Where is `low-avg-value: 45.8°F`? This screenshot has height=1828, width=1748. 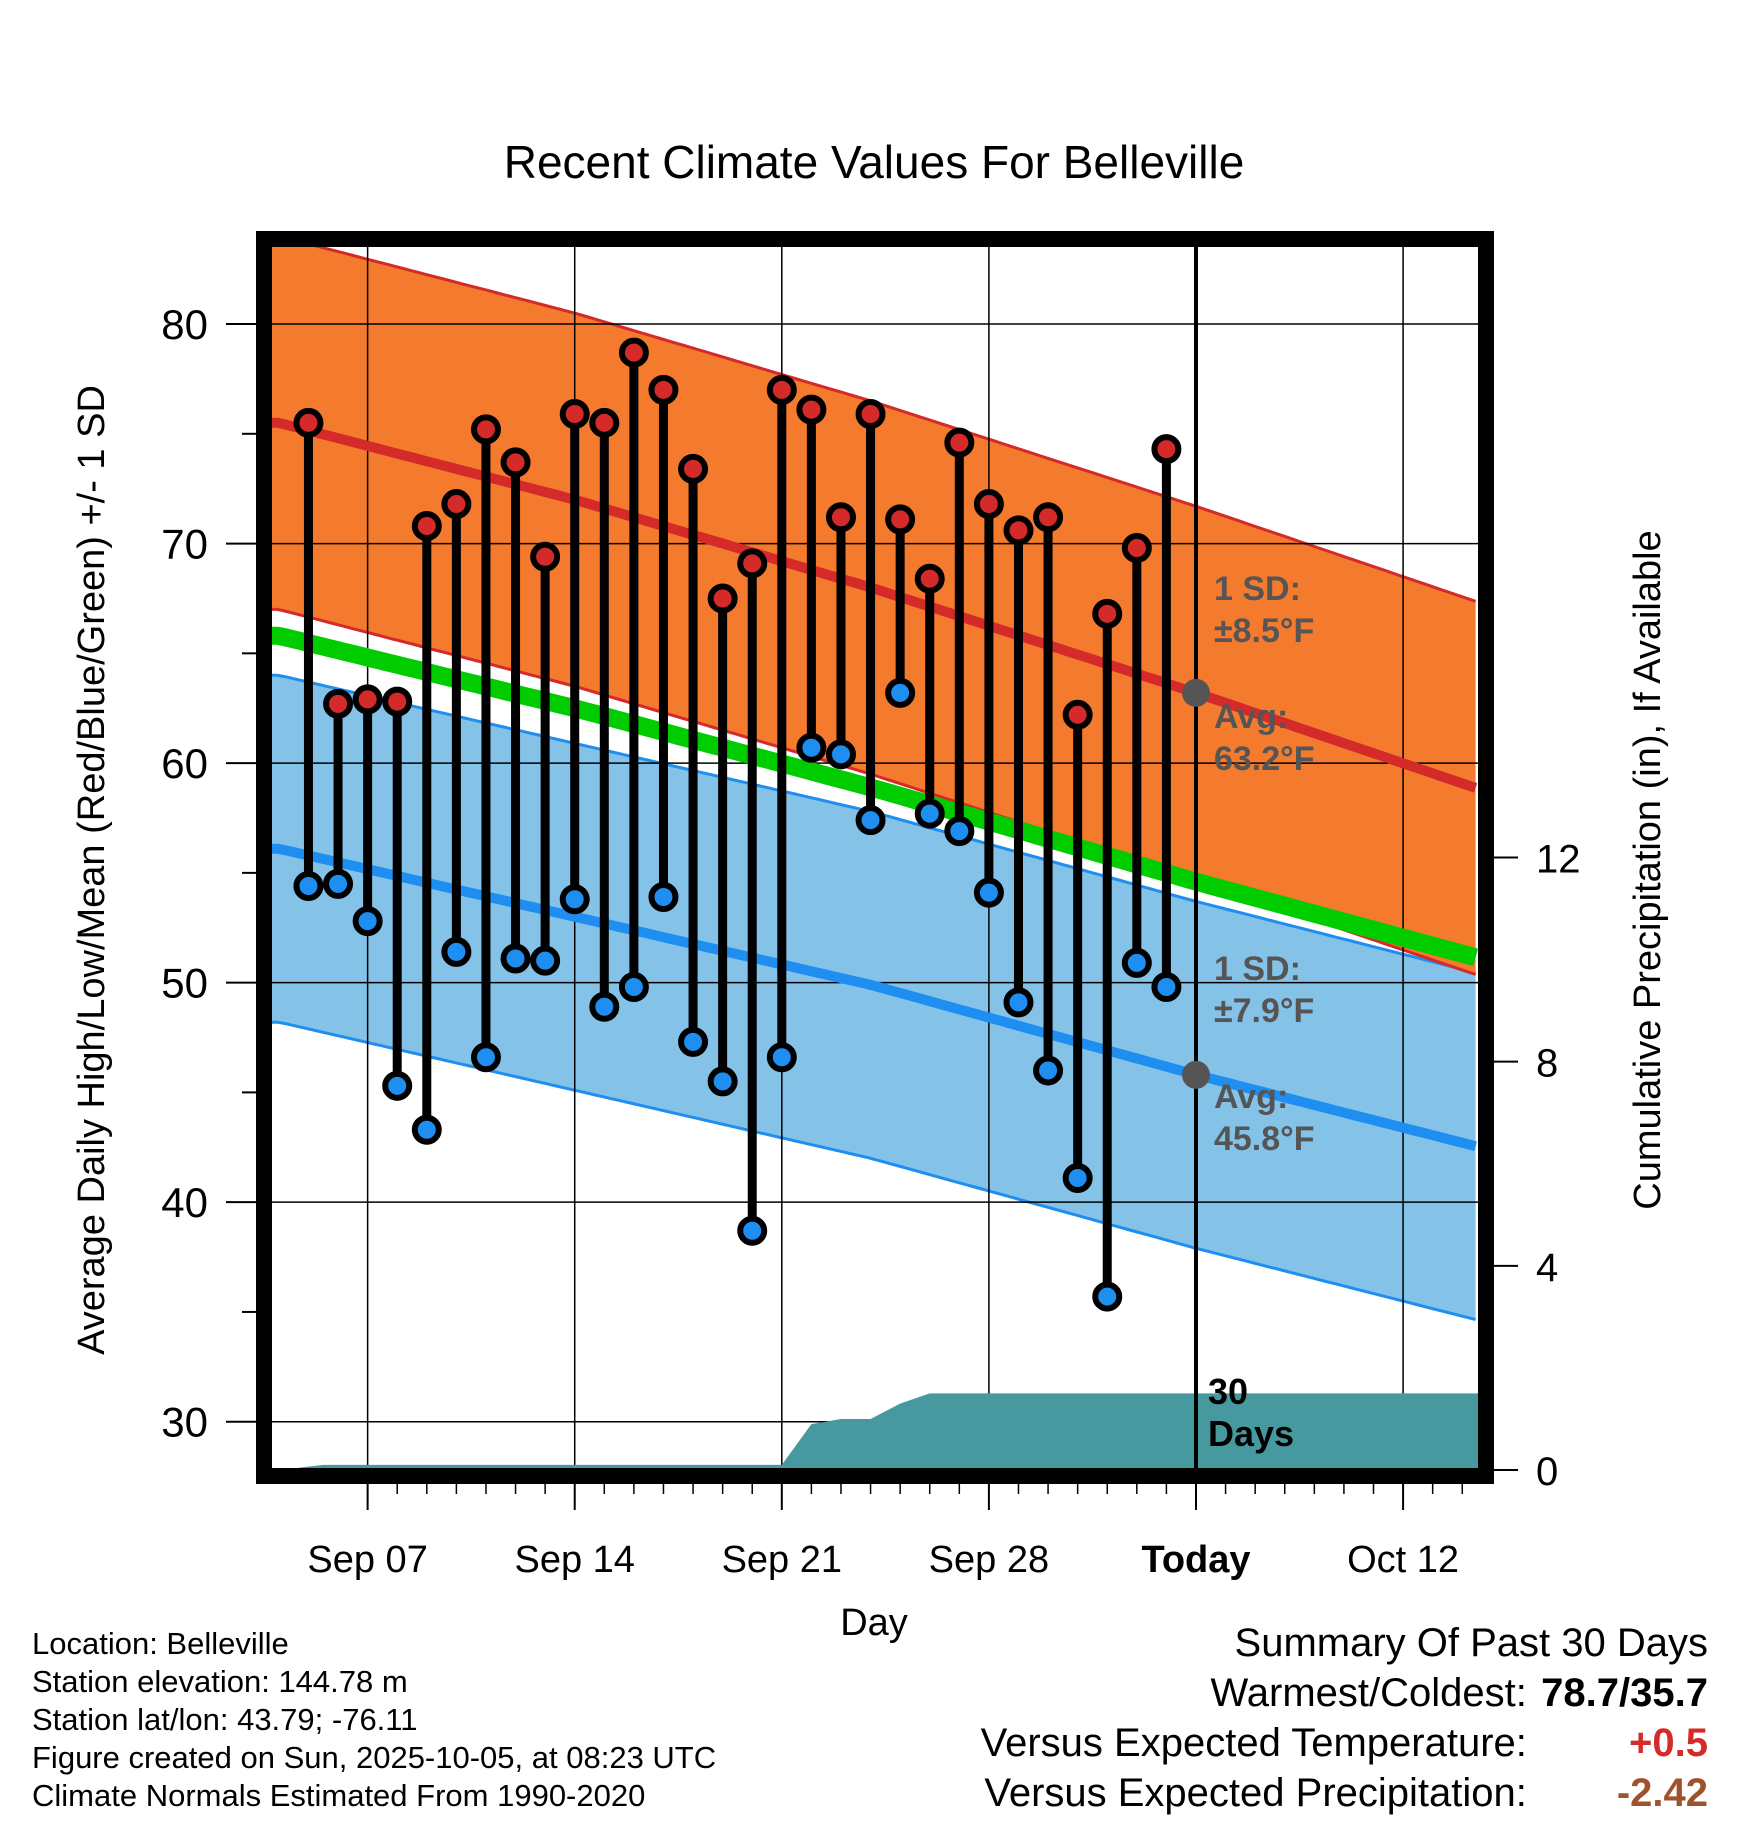 low-avg-value: 45.8°F is located at coordinates (1264, 1139).